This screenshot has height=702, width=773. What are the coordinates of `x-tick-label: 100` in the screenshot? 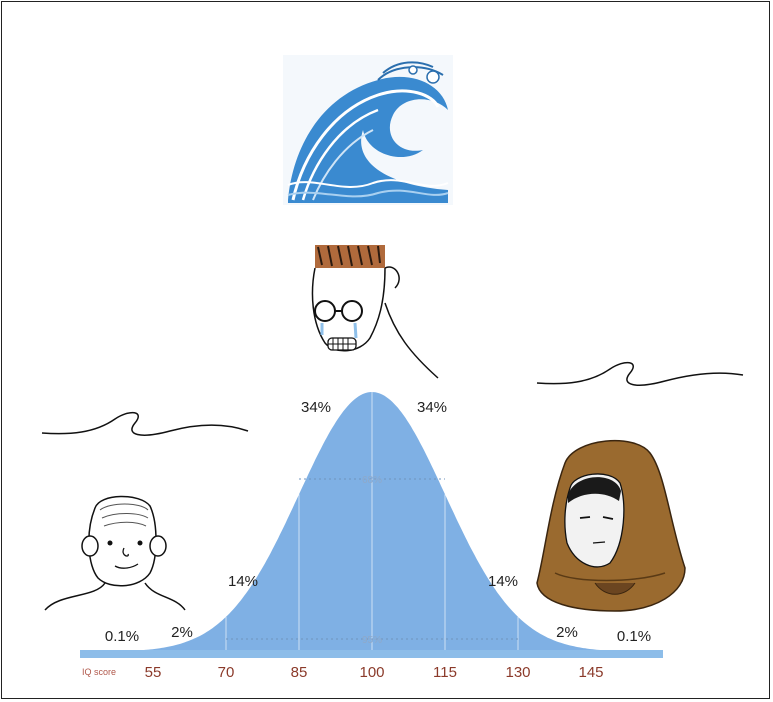 It's located at (371, 672).